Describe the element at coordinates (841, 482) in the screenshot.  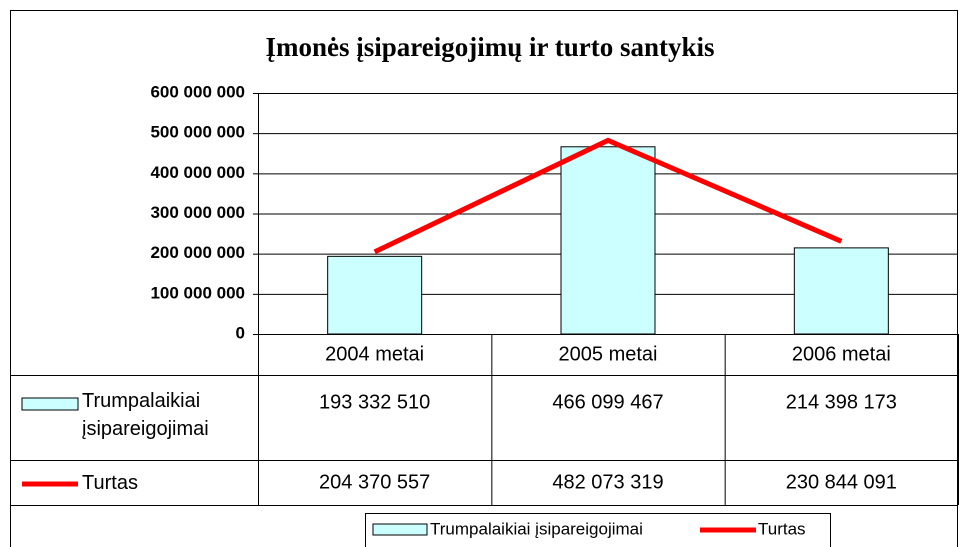
I see `table-value: 230 844 091` at that location.